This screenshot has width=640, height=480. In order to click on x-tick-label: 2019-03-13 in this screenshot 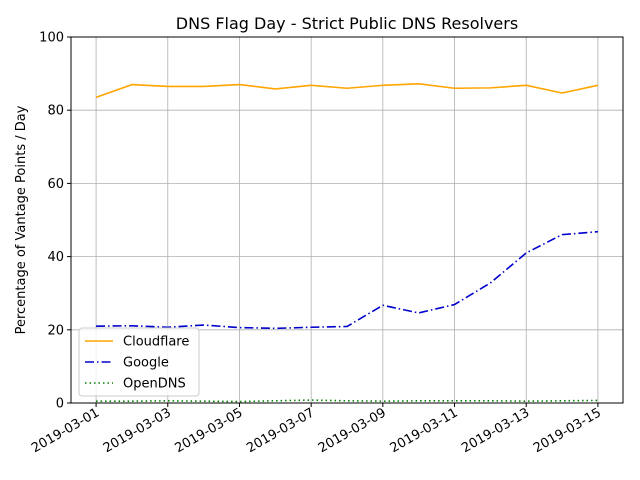, I will do `click(495, 430)`.